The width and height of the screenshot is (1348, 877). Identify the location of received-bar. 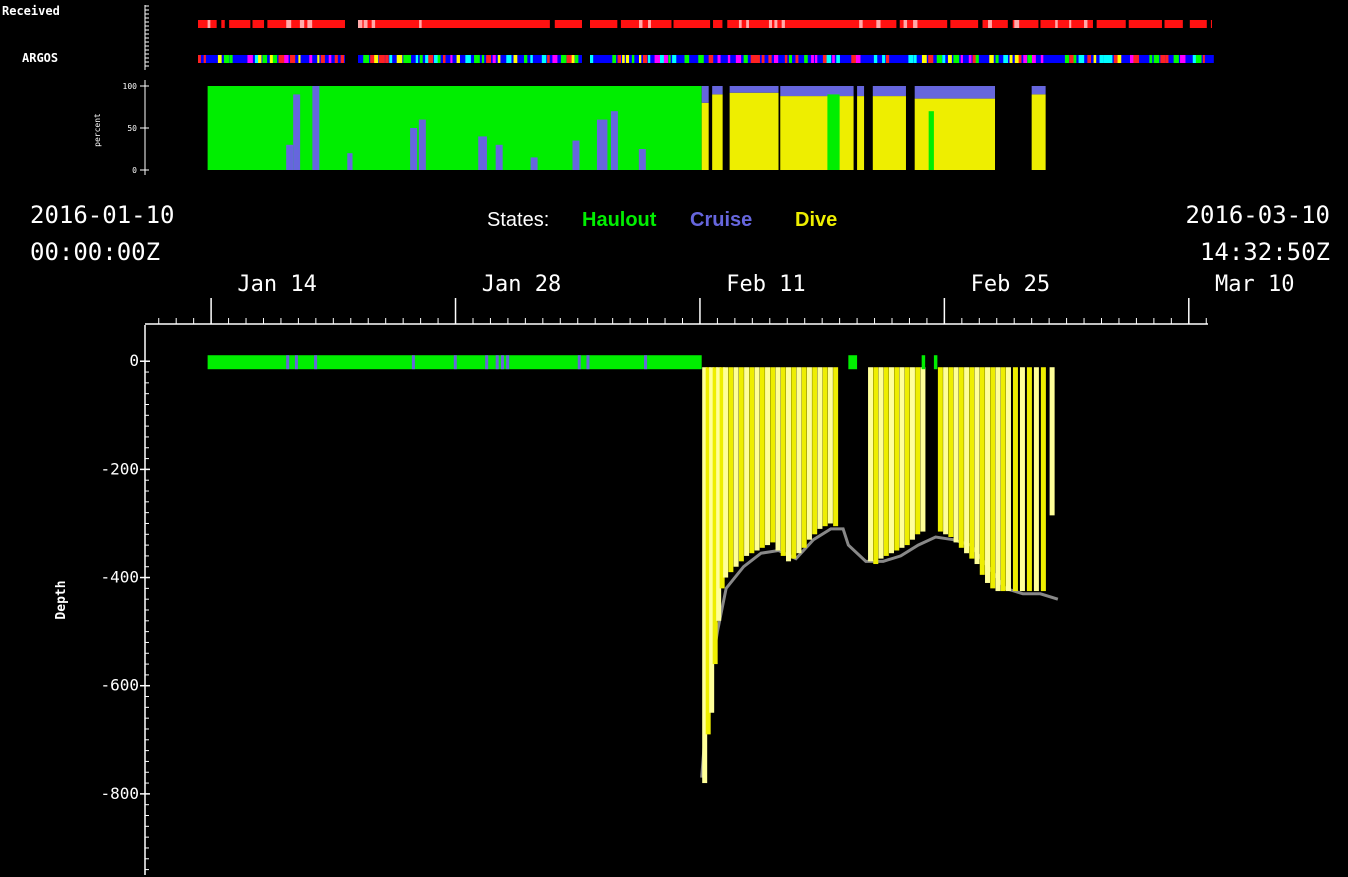
(901, 24).